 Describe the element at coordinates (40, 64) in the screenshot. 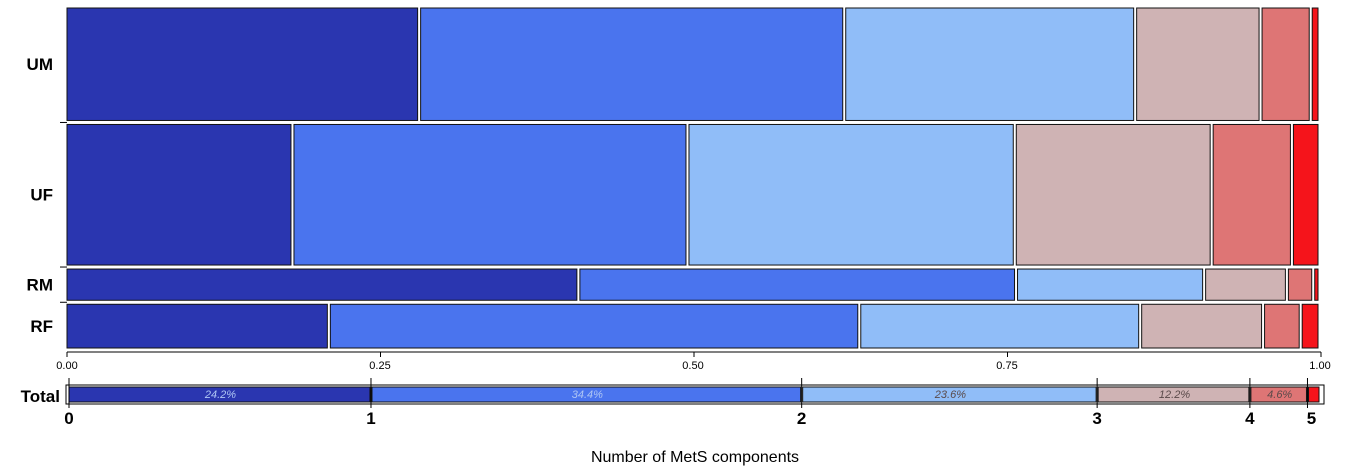

I see `row-label-um: UM` at that location.